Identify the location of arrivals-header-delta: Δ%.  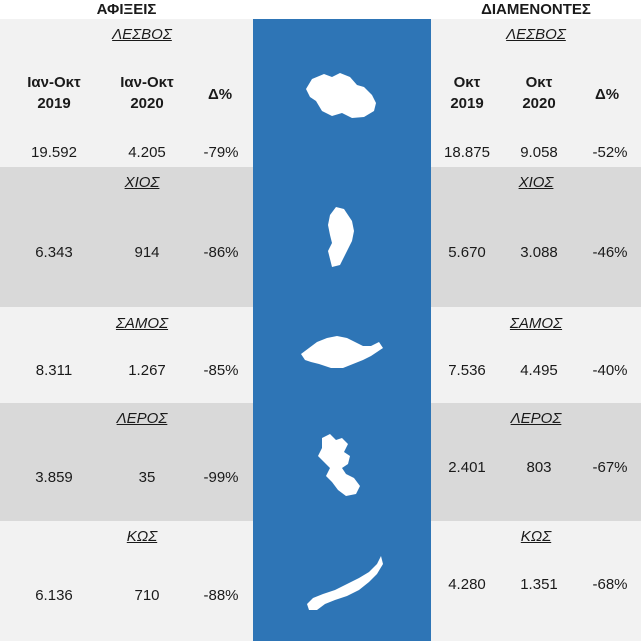
(220, 94).